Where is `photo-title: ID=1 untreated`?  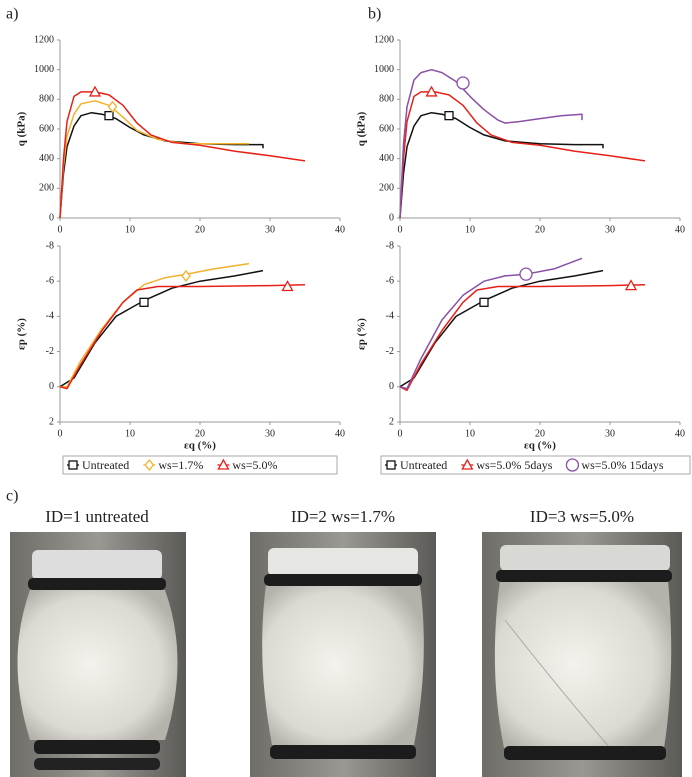 photo-title: ID=1 untreated is located at coordinates (97, 516).